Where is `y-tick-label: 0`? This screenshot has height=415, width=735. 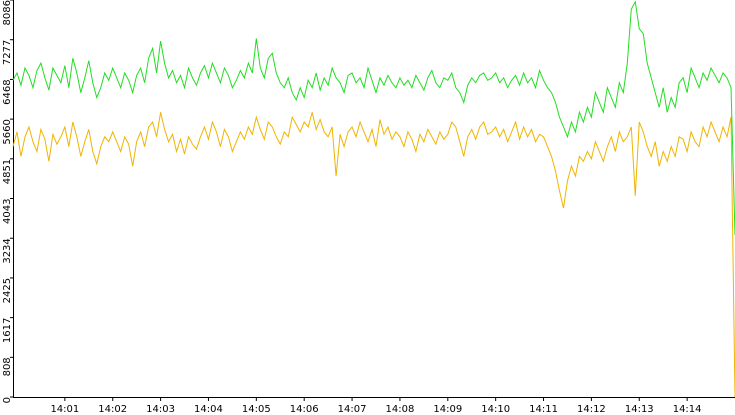
y-tick-label: 0 is located at coordinates (7, 400).